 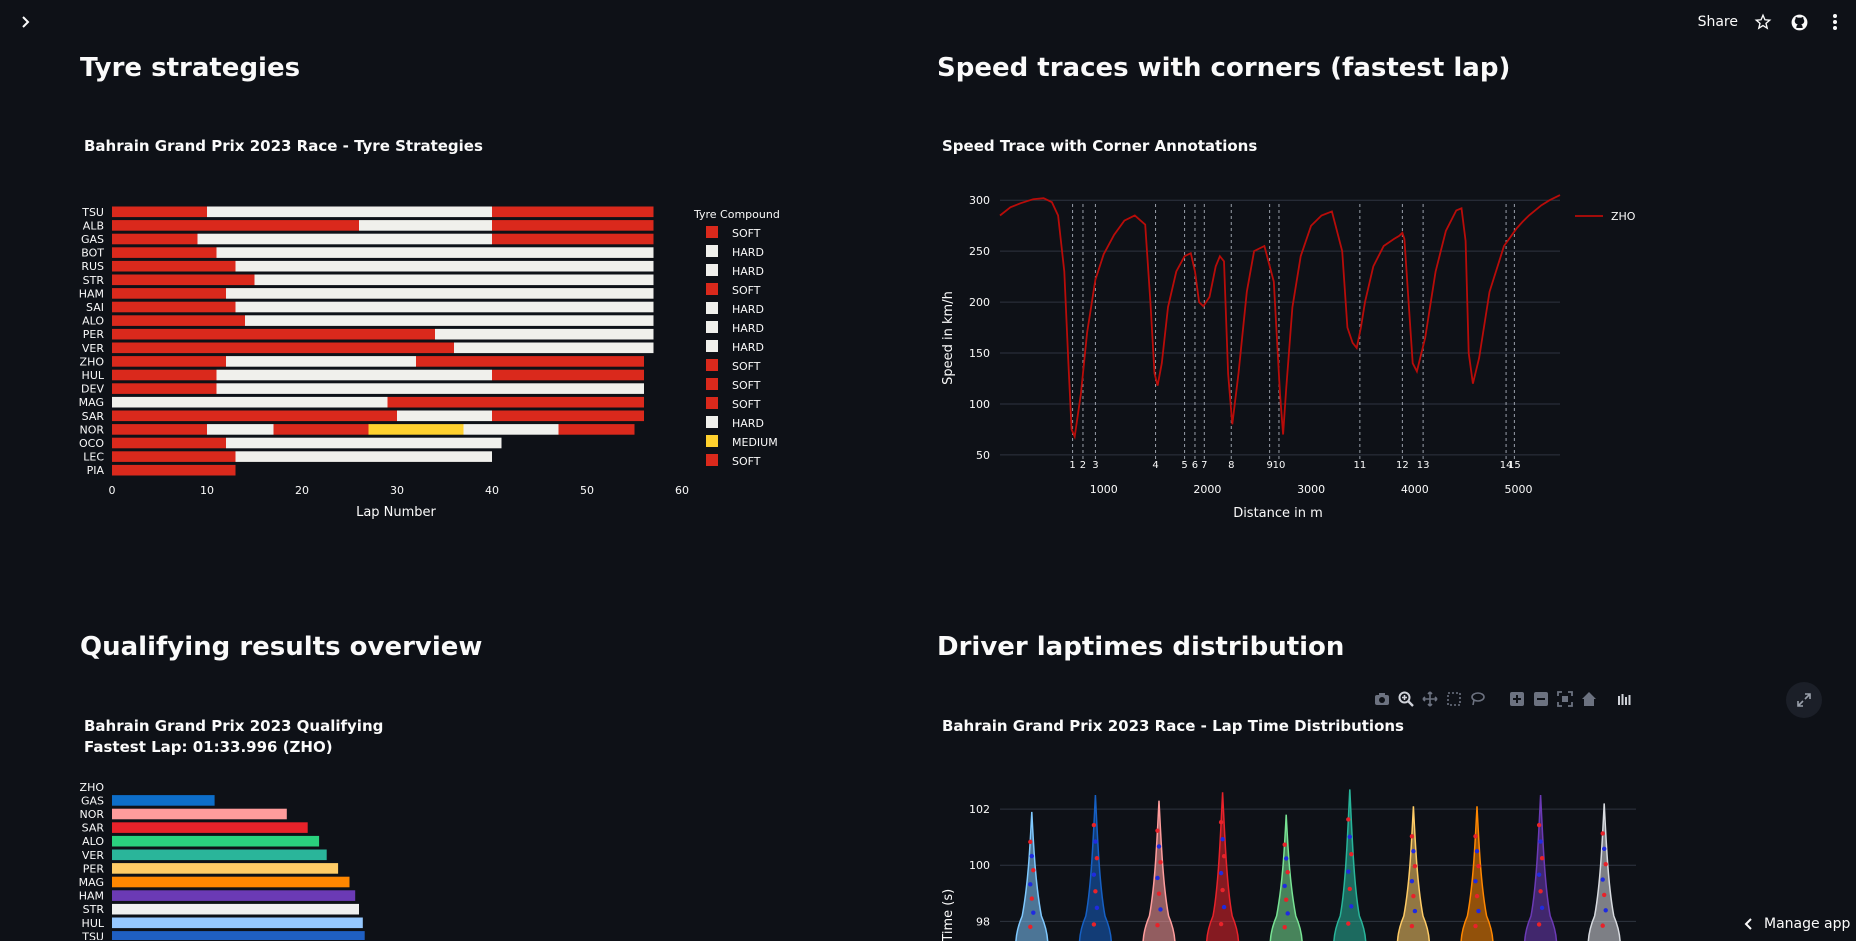 What do you see at coordinates (1381, 698) in the screenshot?
I see `camera-icon` at bounding box center [1381, 698].